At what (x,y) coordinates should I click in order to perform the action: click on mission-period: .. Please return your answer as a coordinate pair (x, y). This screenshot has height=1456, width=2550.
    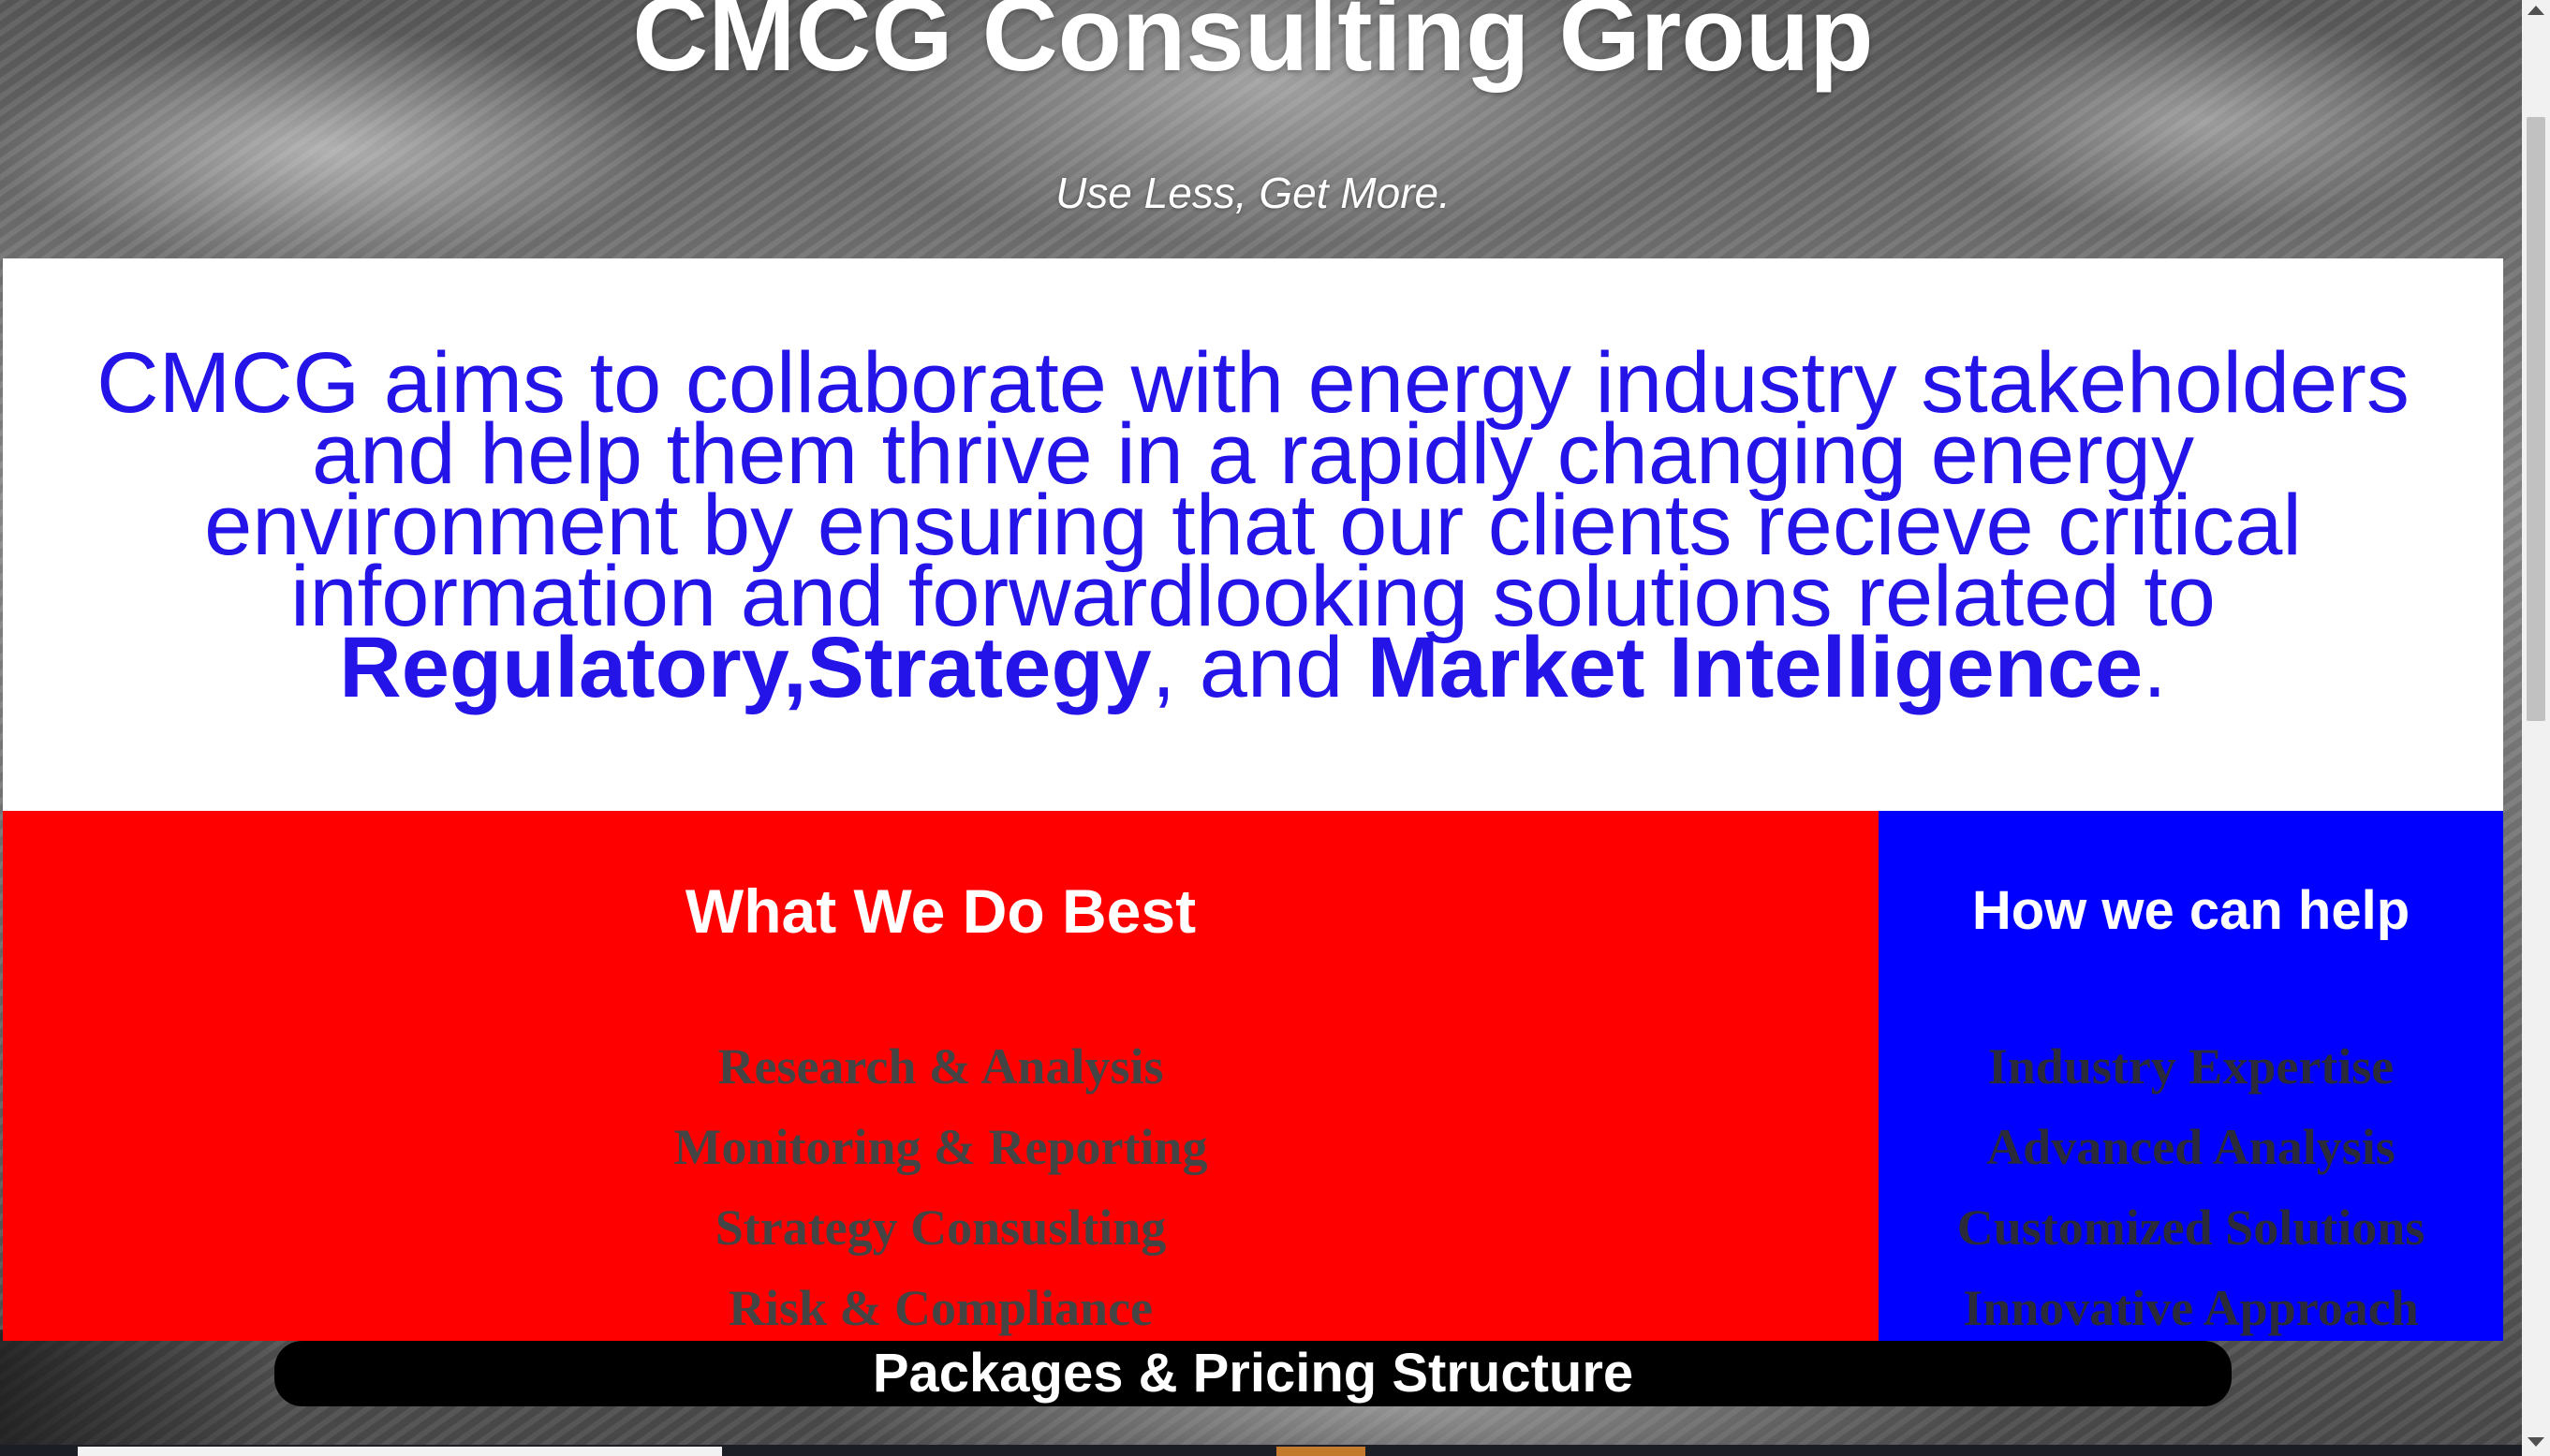
    Looking at the image, I should click on (2155, 667).